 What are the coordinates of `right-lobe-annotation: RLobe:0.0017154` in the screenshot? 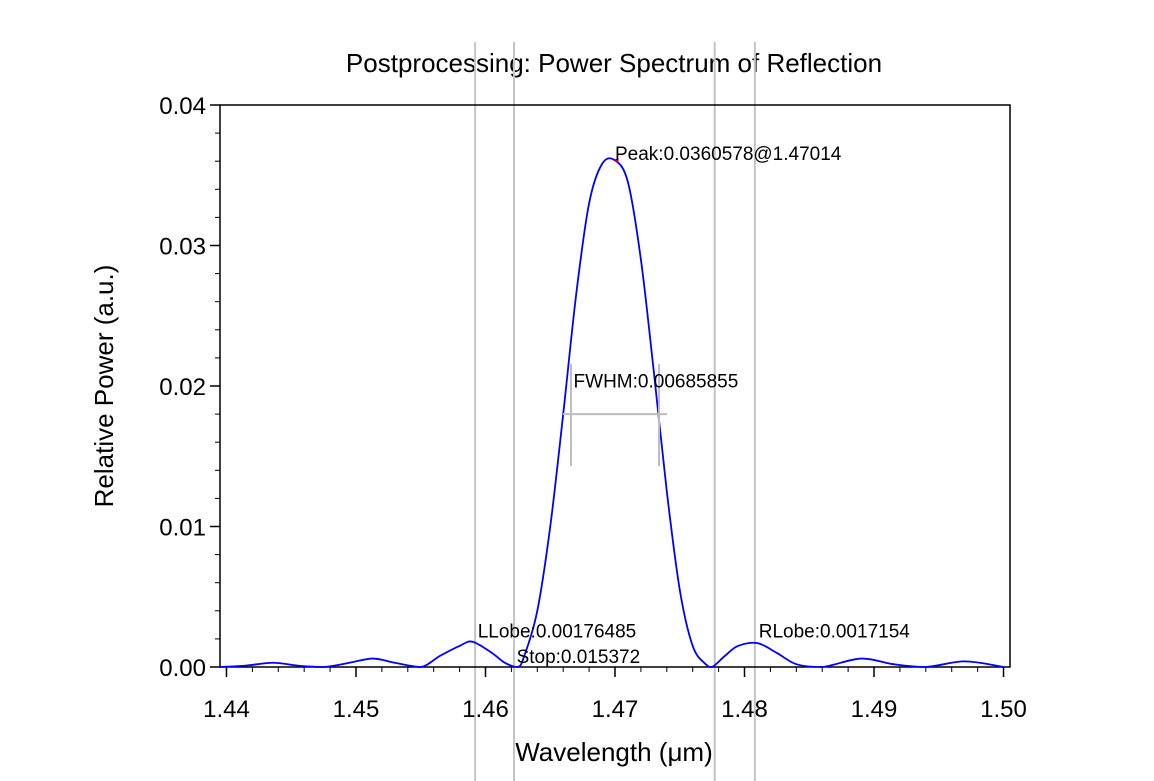 It's located at (835, 631).